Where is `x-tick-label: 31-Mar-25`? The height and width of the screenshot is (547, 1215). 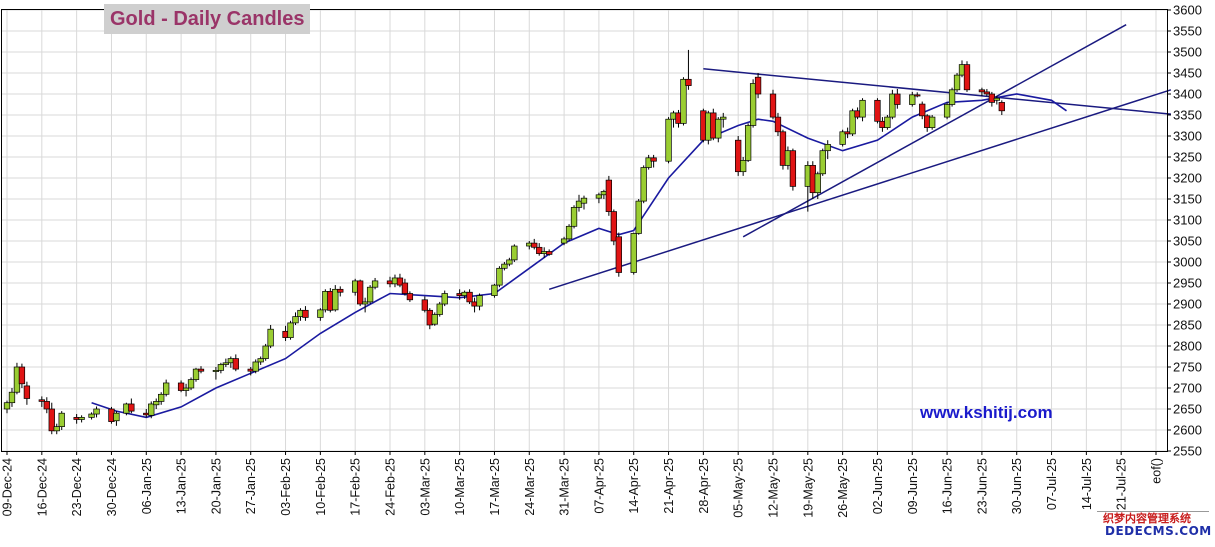 x-tick-label: 31-Mar-25 is located at coordinates (565, 487).